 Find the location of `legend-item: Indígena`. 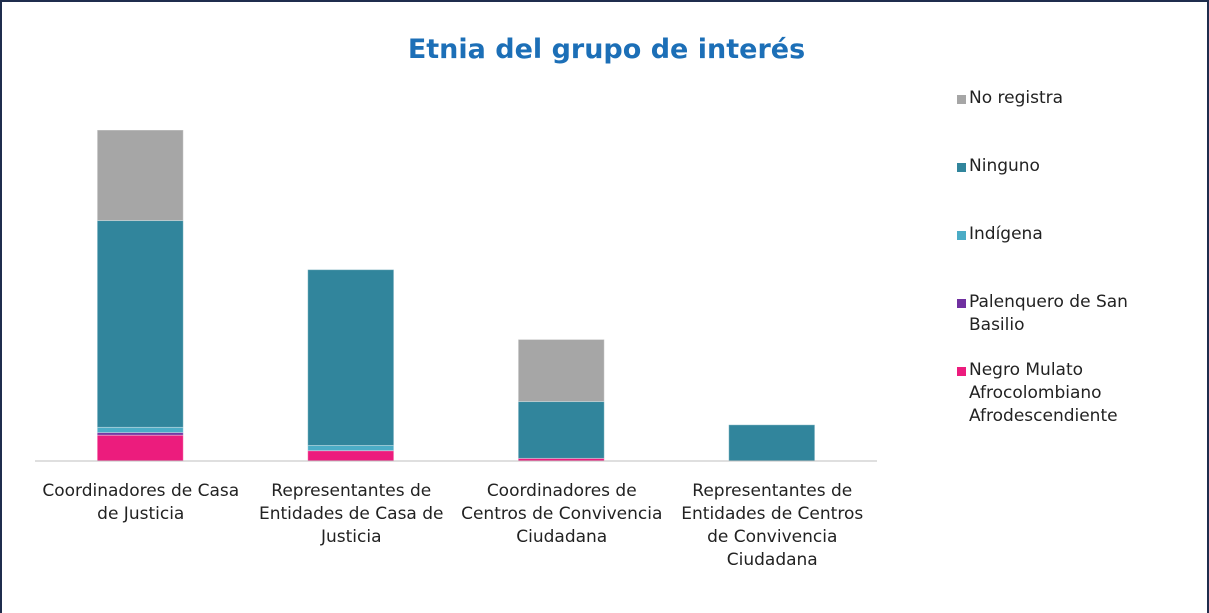

legend-item: Indígena is located at coordinates (1072, 234).